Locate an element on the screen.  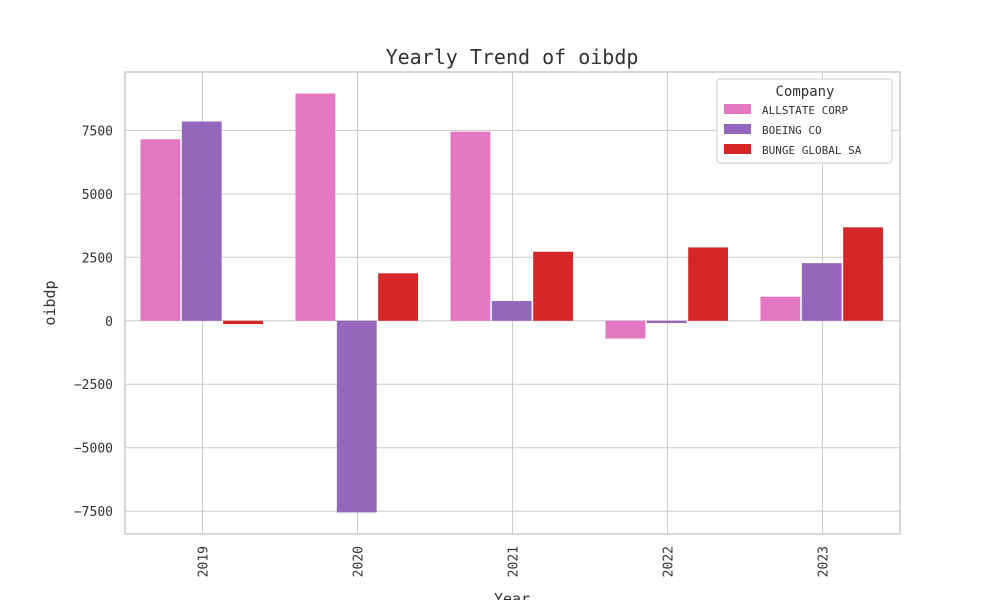
legend-title: Company is located at coordinates (804, 92).